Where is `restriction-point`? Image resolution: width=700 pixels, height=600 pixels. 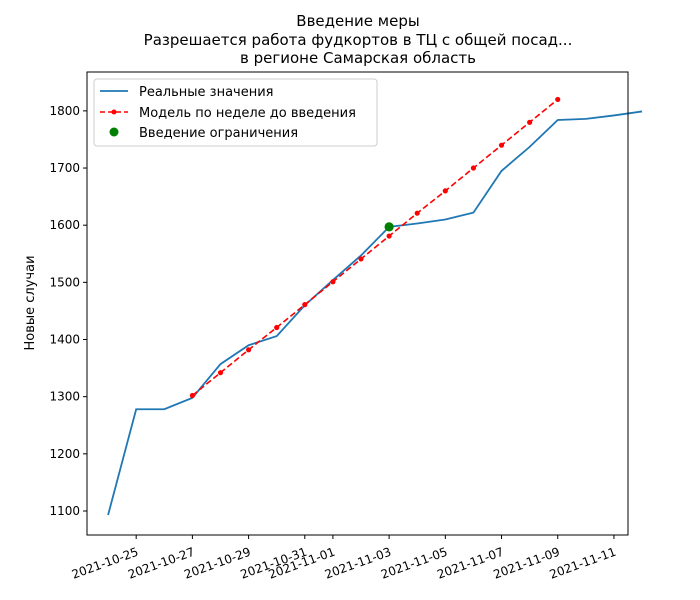
restriction-point is located at coordinates (389, 227).